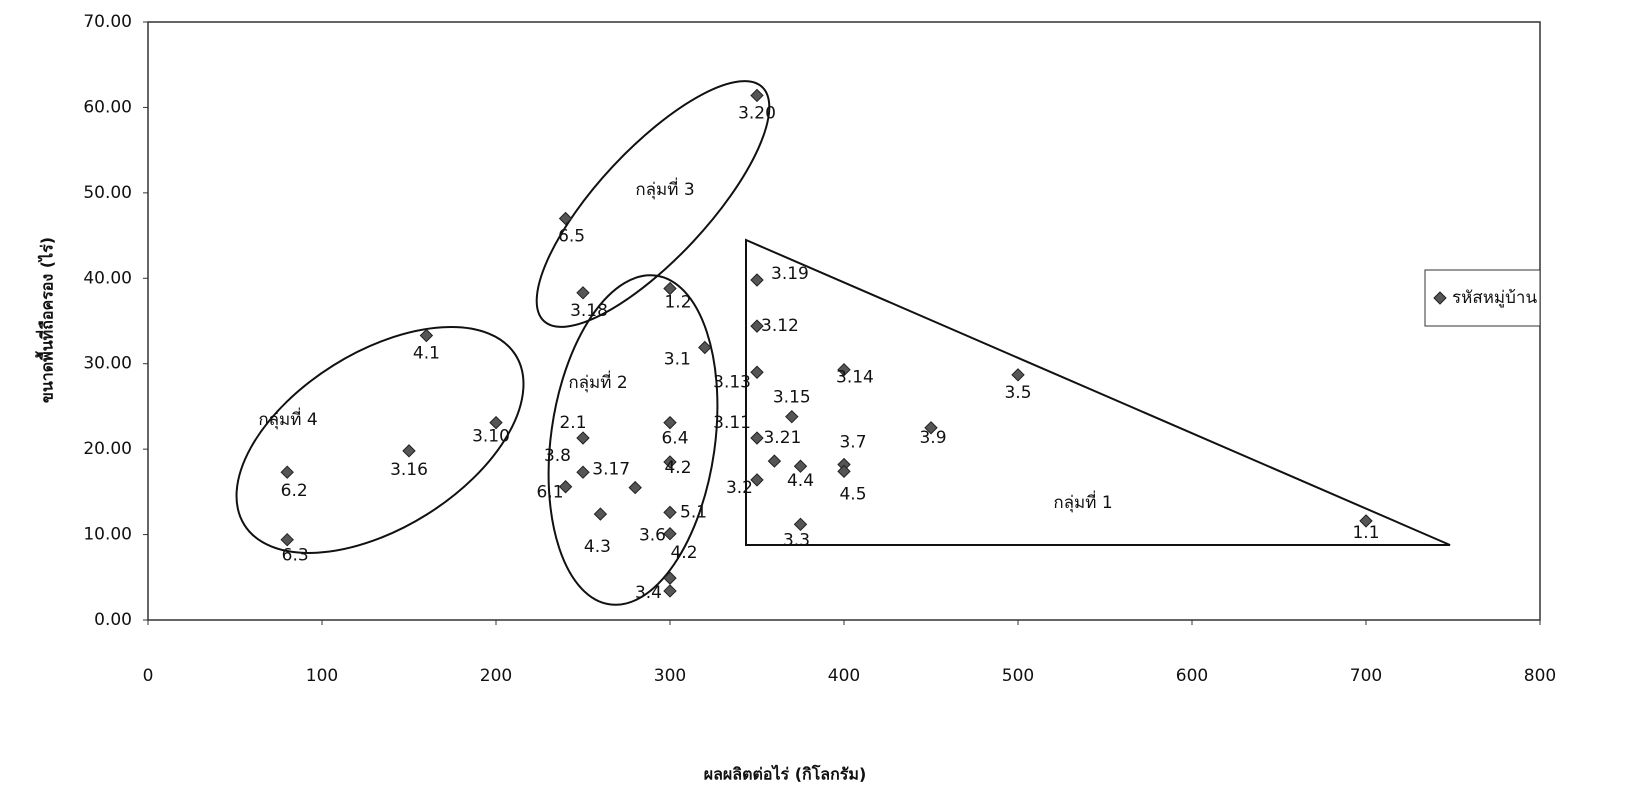 This screenshot has width=1625, height=797. What do you see at coordinates (785, 774) in the screenshot?
I see `x-axis-title: ผลผลิตต่อไร่ (กิโลกรัม)` at bounding box center [785, 774].